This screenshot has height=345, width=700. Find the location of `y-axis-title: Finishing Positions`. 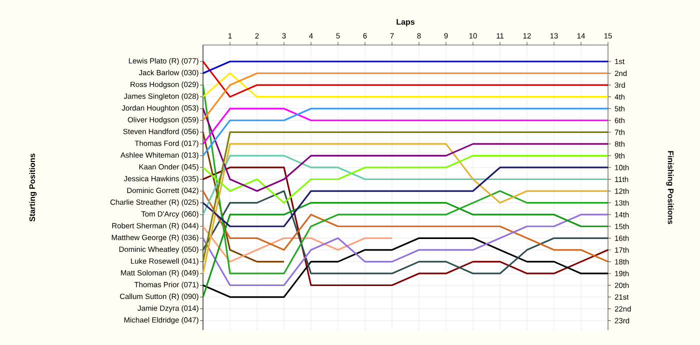

y-axis-title: Finishing Positions is located at coordinates (670, 187).